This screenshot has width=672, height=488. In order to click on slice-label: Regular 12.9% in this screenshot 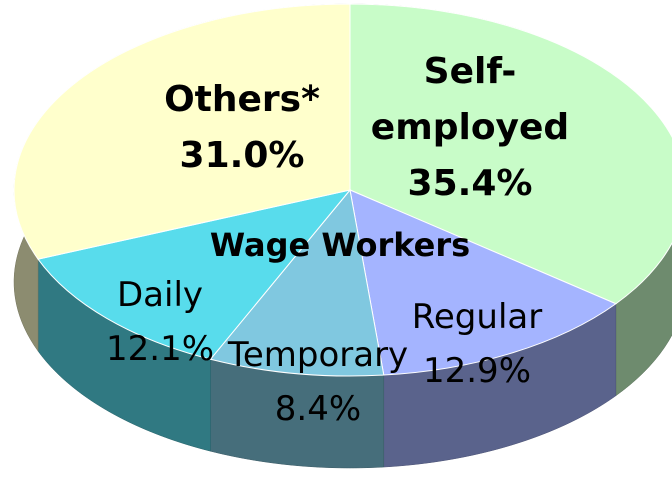, I will do `click(477, 344)`.